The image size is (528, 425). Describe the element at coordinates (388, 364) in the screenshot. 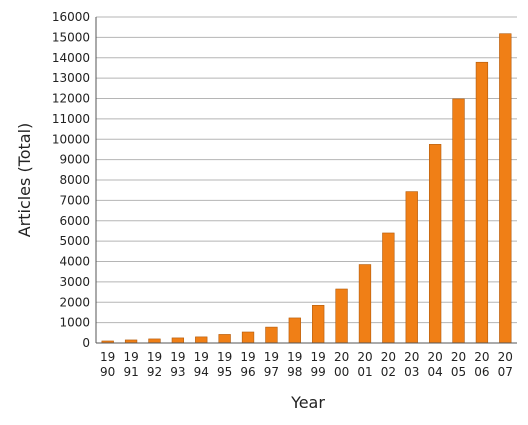

I see `x-tick-label-2002: 20 02` at that location.